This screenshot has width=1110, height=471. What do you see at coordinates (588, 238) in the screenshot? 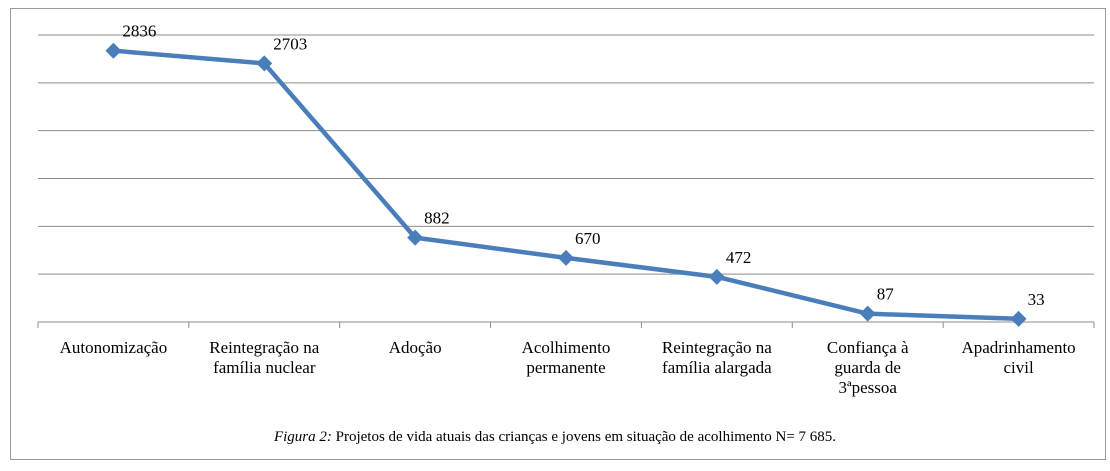
I see `data-label: 670` at bounding box center [588, 238].